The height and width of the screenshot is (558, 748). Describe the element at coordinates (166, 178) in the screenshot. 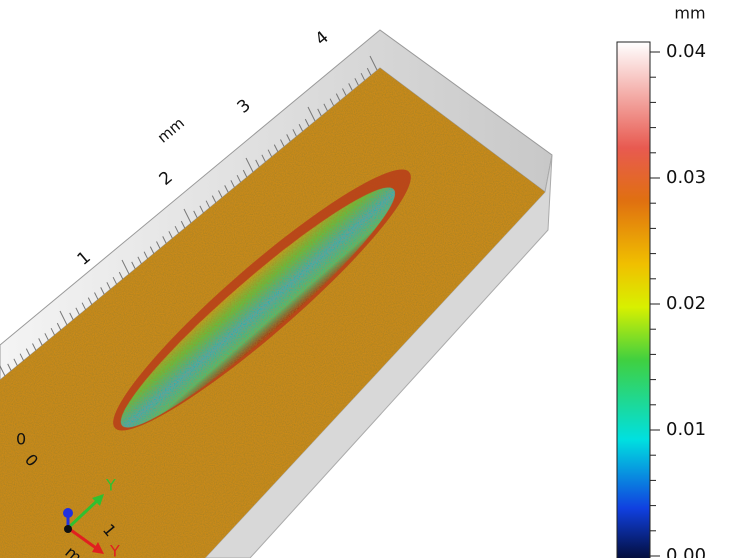

I see `axis-tick-label: 2` at that location.